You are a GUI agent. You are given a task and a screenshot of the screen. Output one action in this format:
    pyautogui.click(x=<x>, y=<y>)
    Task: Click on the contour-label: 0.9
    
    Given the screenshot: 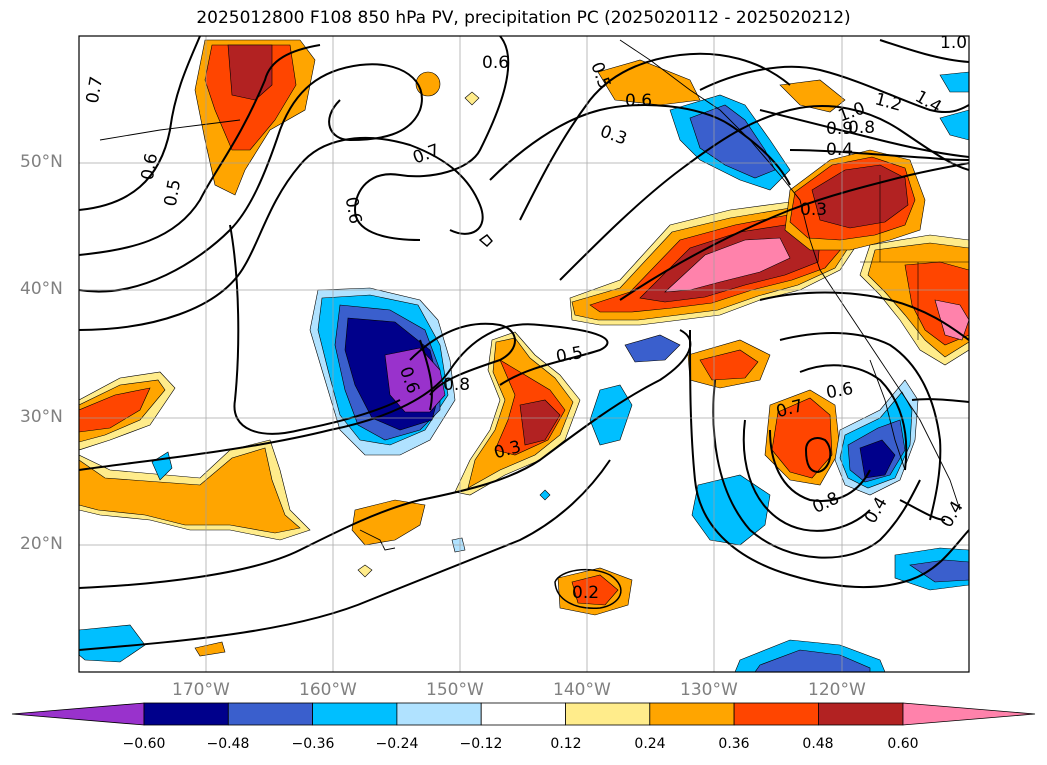 What is the action you would take?
    pyautogui.click(x=839, y=129)
    